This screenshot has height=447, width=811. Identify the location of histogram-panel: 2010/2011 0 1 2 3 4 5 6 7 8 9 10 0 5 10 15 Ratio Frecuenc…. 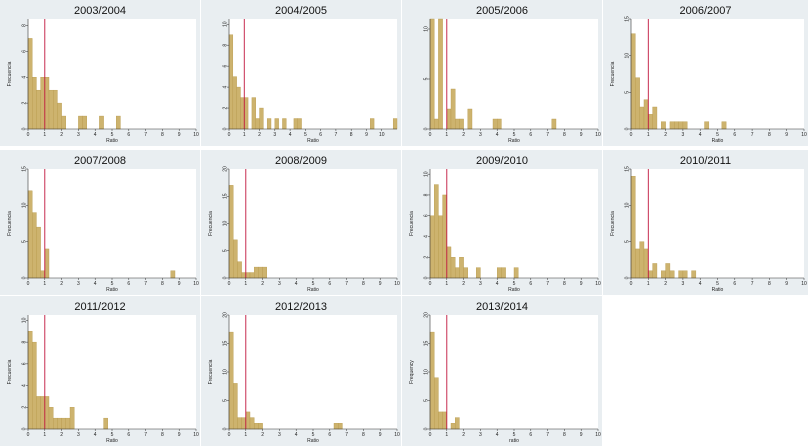
(705, 222).